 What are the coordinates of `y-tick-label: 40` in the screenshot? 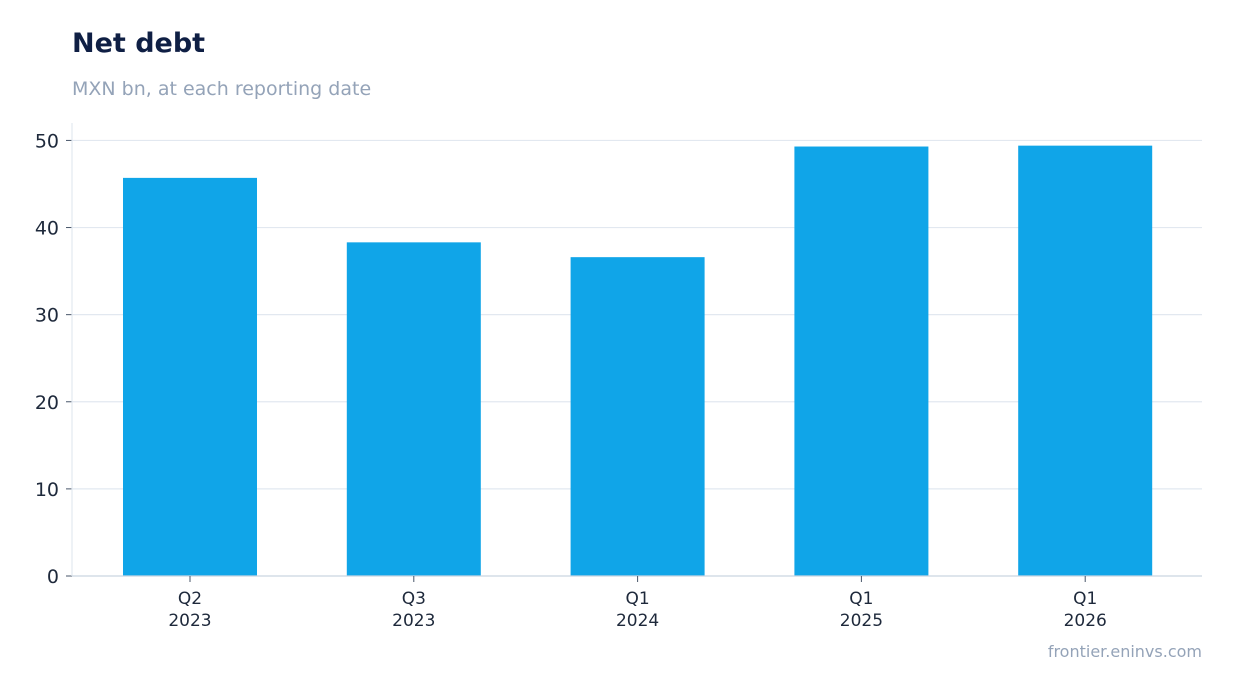 It's located at (47, 229).